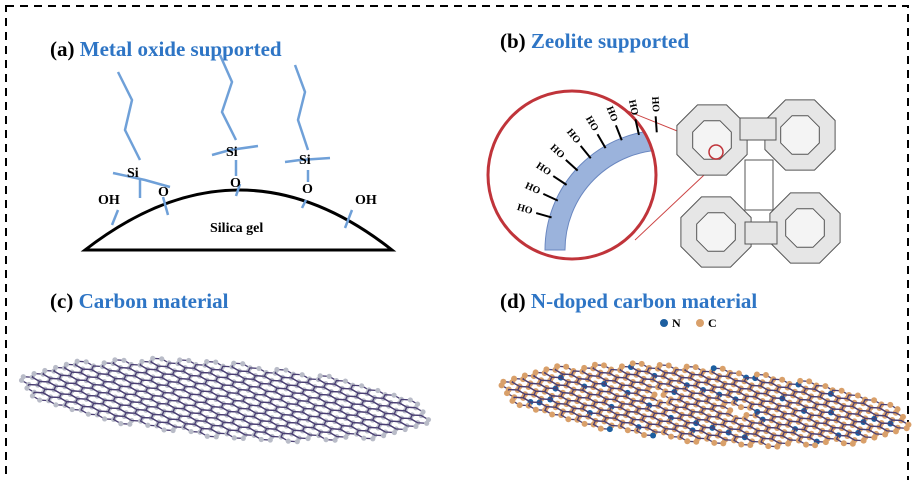 This screenshot has height=480, width=914. Describe the element at coordinates (758, 129) in the screenshot. I see `cage-window` at that location.